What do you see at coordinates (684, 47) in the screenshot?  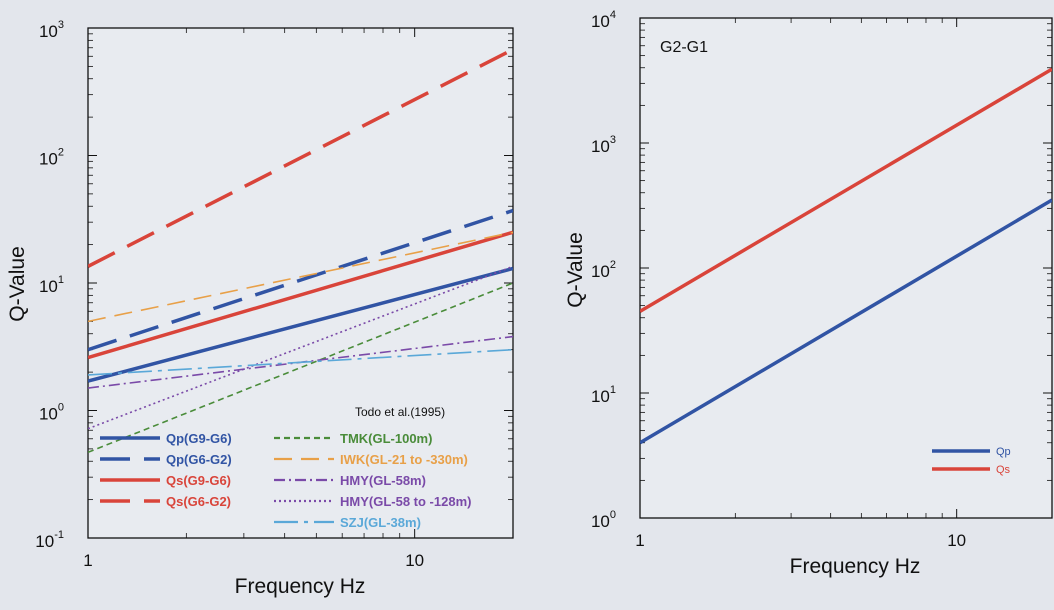 I see `right-chart-title: G2-G1` at bounding box center [684, 47].